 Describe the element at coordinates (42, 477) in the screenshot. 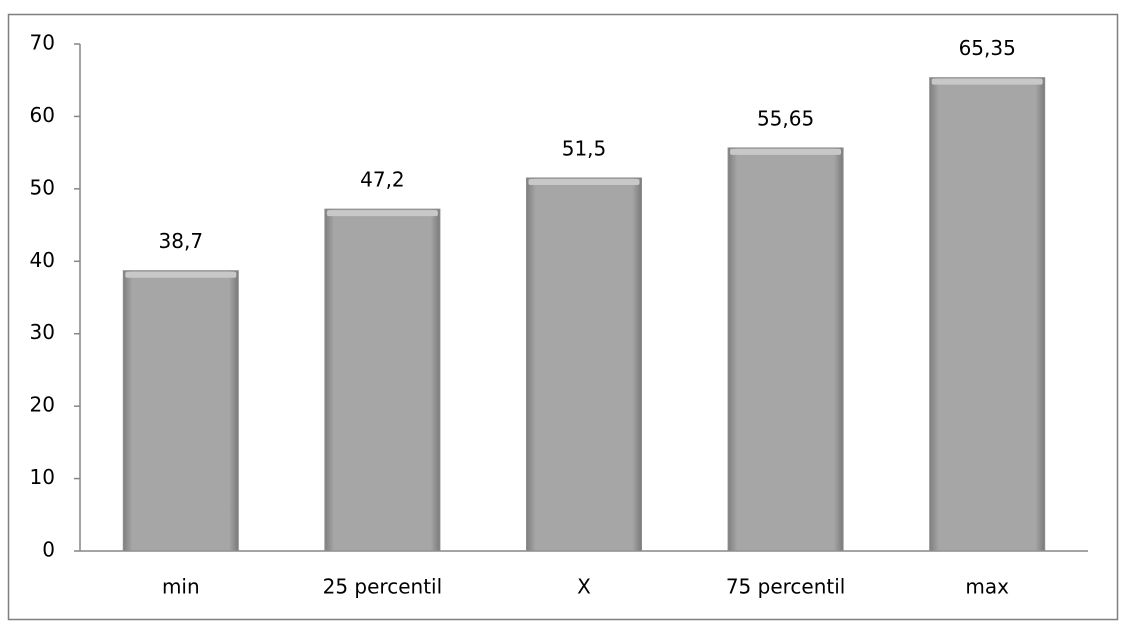

I see `y-tick-label: 10` at that location.